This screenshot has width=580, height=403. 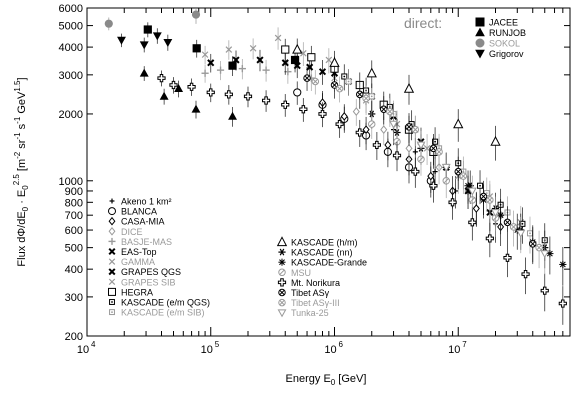 What do you see at coordinates (151, 272) in the screenshot?
I see `legend-label: GRAPES QGS` at bounding box center [151, 272].